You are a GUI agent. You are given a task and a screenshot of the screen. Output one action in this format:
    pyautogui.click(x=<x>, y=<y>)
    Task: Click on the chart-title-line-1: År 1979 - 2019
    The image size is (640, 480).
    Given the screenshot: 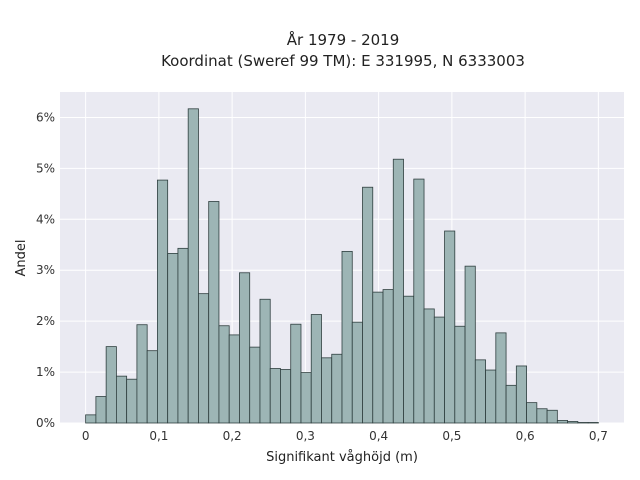 What is the action you would take?
    pyautogui.click(x=343, y=39)
    